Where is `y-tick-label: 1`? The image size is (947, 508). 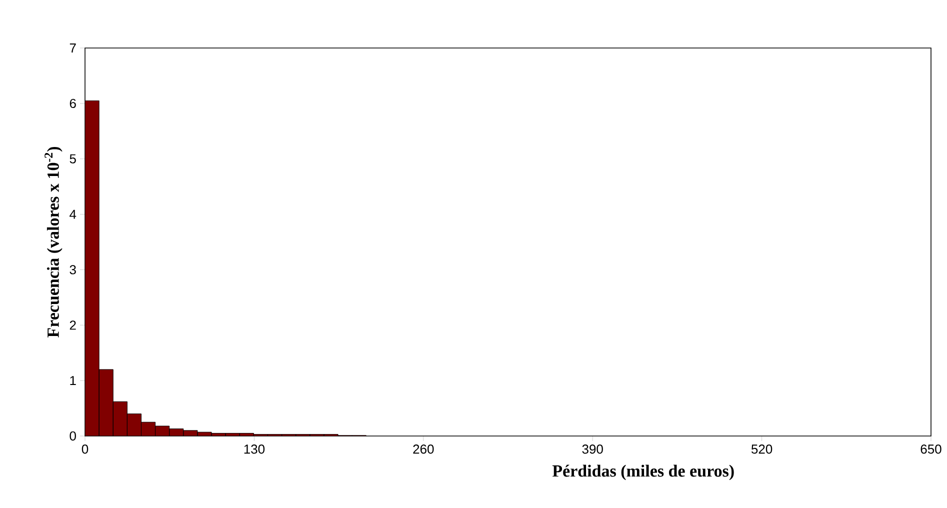
y-tick-label: 1 is located at coordinates (73, 381).